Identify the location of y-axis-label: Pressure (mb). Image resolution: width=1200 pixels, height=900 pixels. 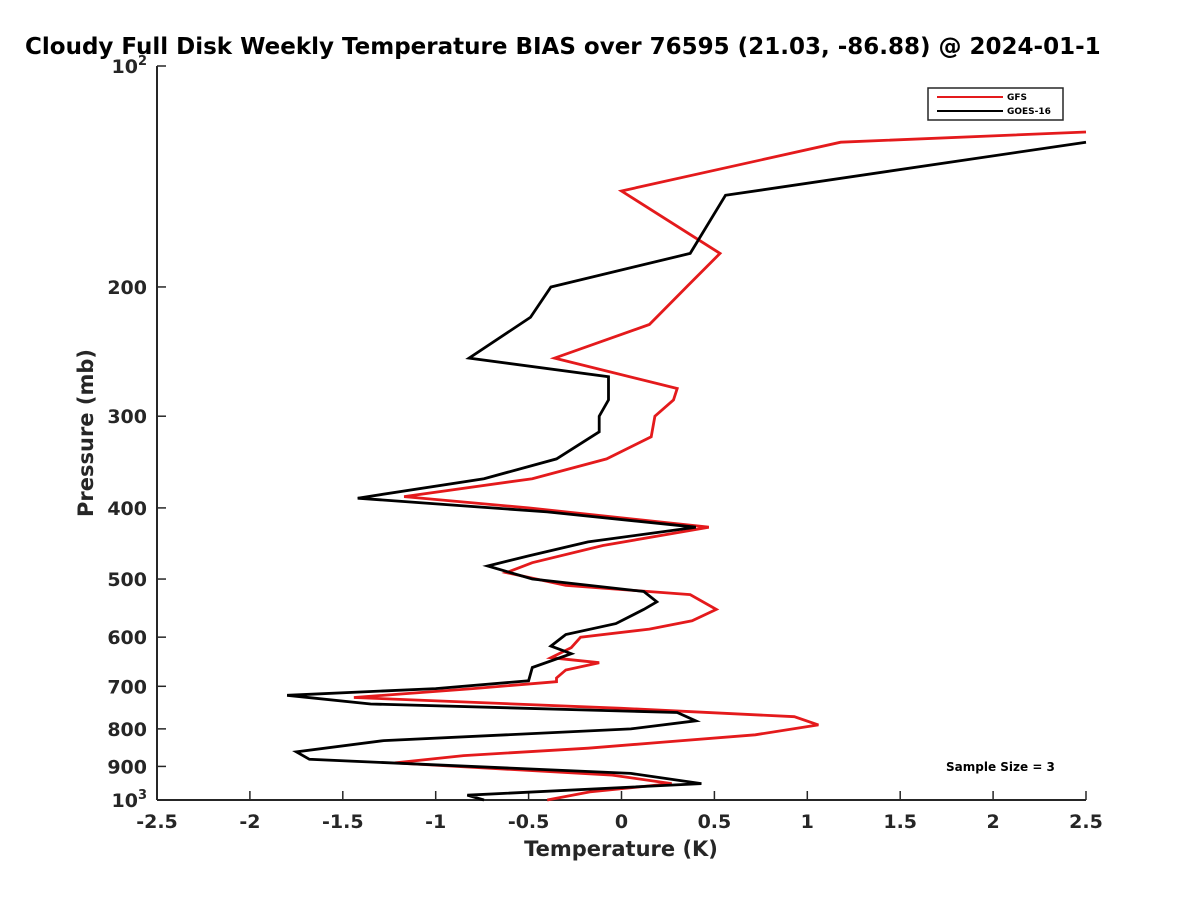
(86, 433).